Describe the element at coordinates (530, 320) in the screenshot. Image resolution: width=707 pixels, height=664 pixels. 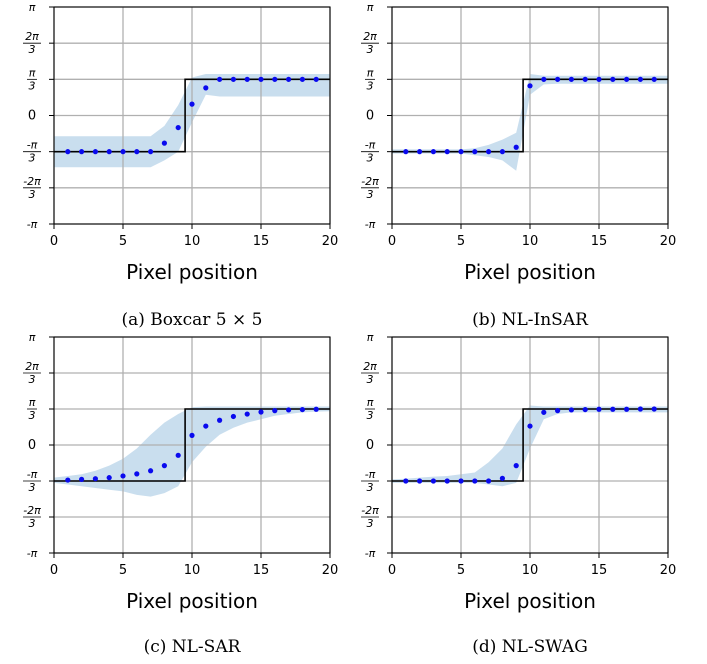
I see `panel-caption: (b) NL-InSAR` at that location.